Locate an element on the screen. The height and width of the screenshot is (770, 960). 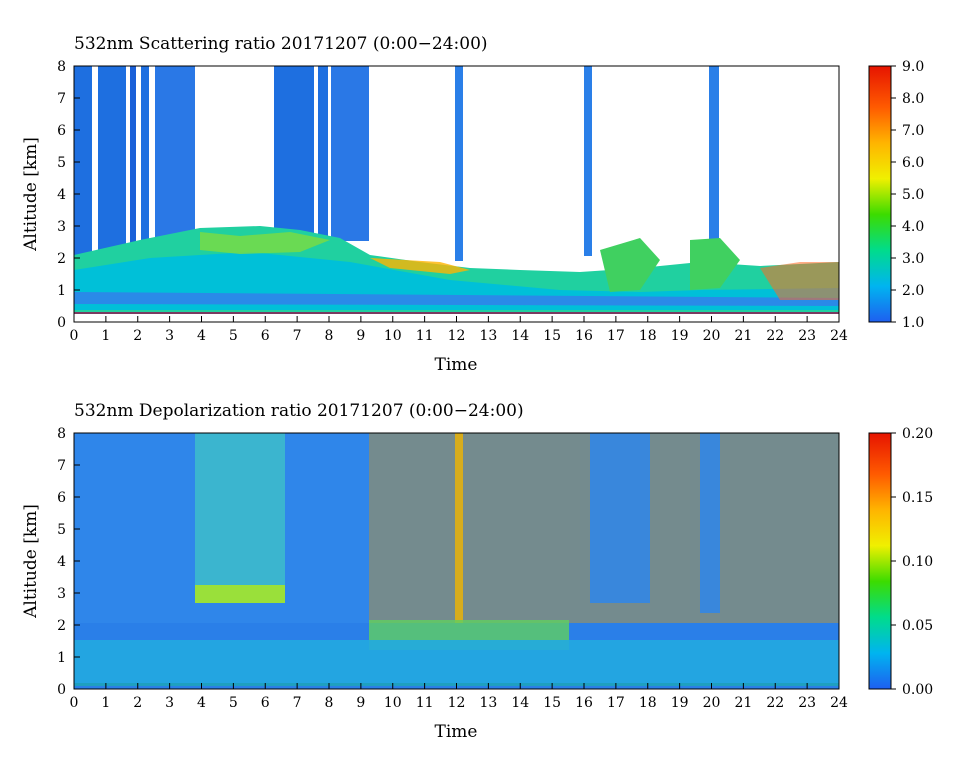
colorbar-ticks: 0.00 0.05 0.10 0.15 0.20 is located at coordinates (912, 562).